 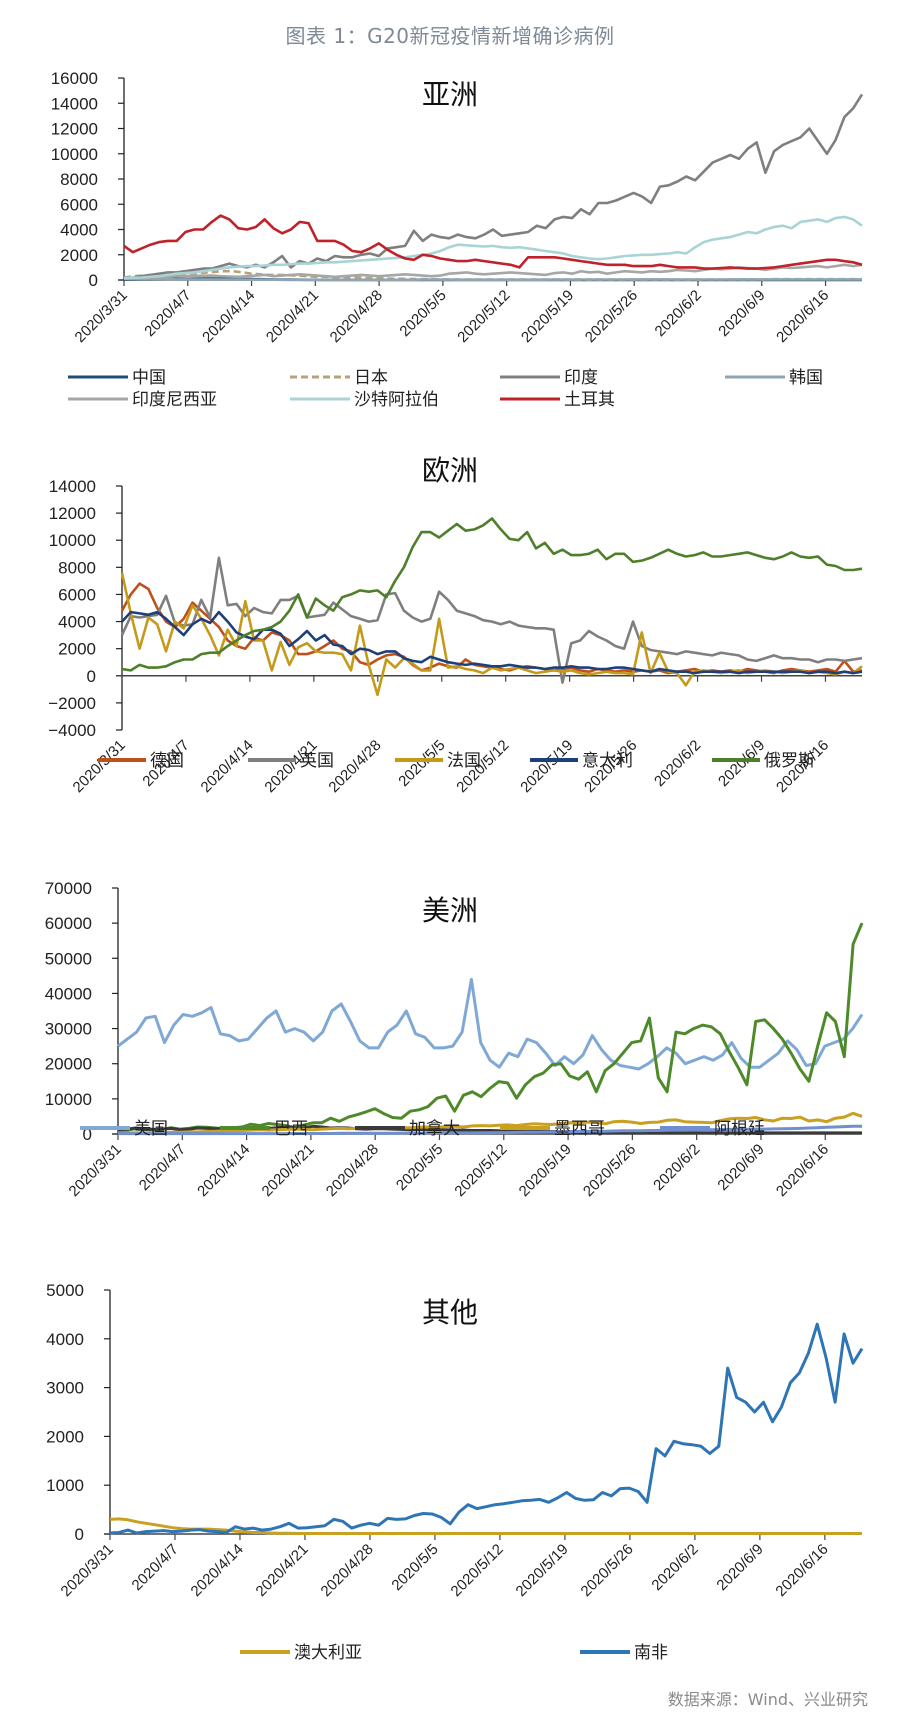 I want to click on y-tick-label: 5000, so click(x=65, y=1290).